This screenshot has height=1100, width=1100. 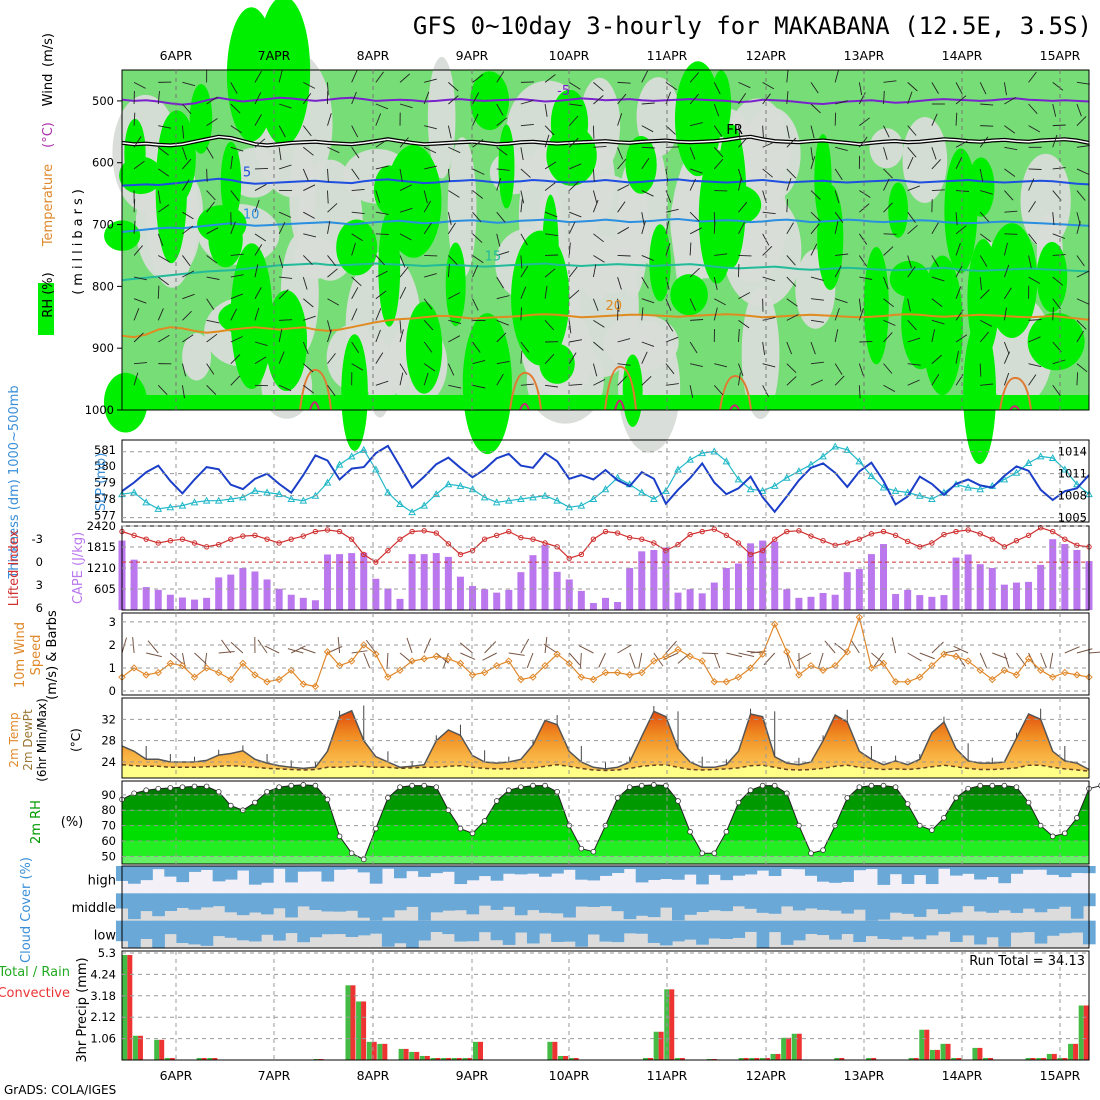 I want to click on li-tick: -3, so click(x=37, y=539).